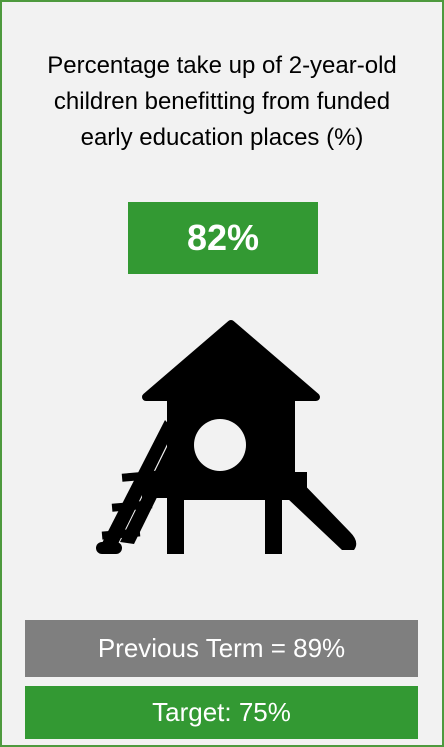 Image resolution: width=444 pixels, height=747 pixels. Describe the element at coordinates (221, 648) in the screenshot. I see `previous-term: Previous Term = 89%` at that location.